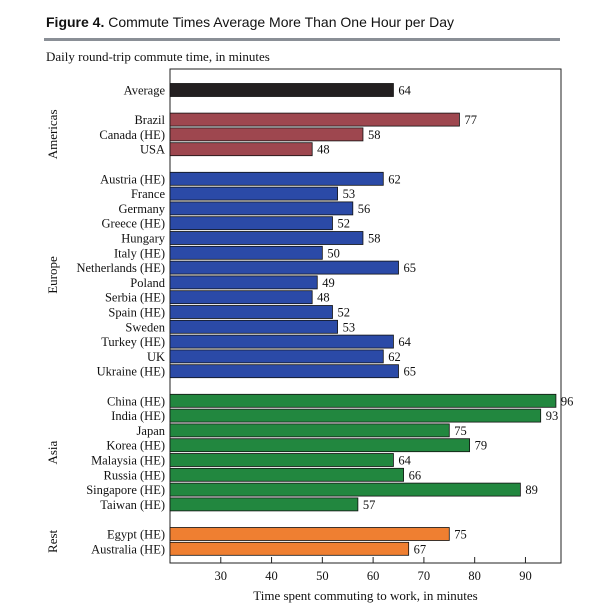 This screenshot has height=606, width=596. What do you see at coordinates (345, 489) in the screenshot?
I see `bar-singapore-he` at bounding box center [345, 489].